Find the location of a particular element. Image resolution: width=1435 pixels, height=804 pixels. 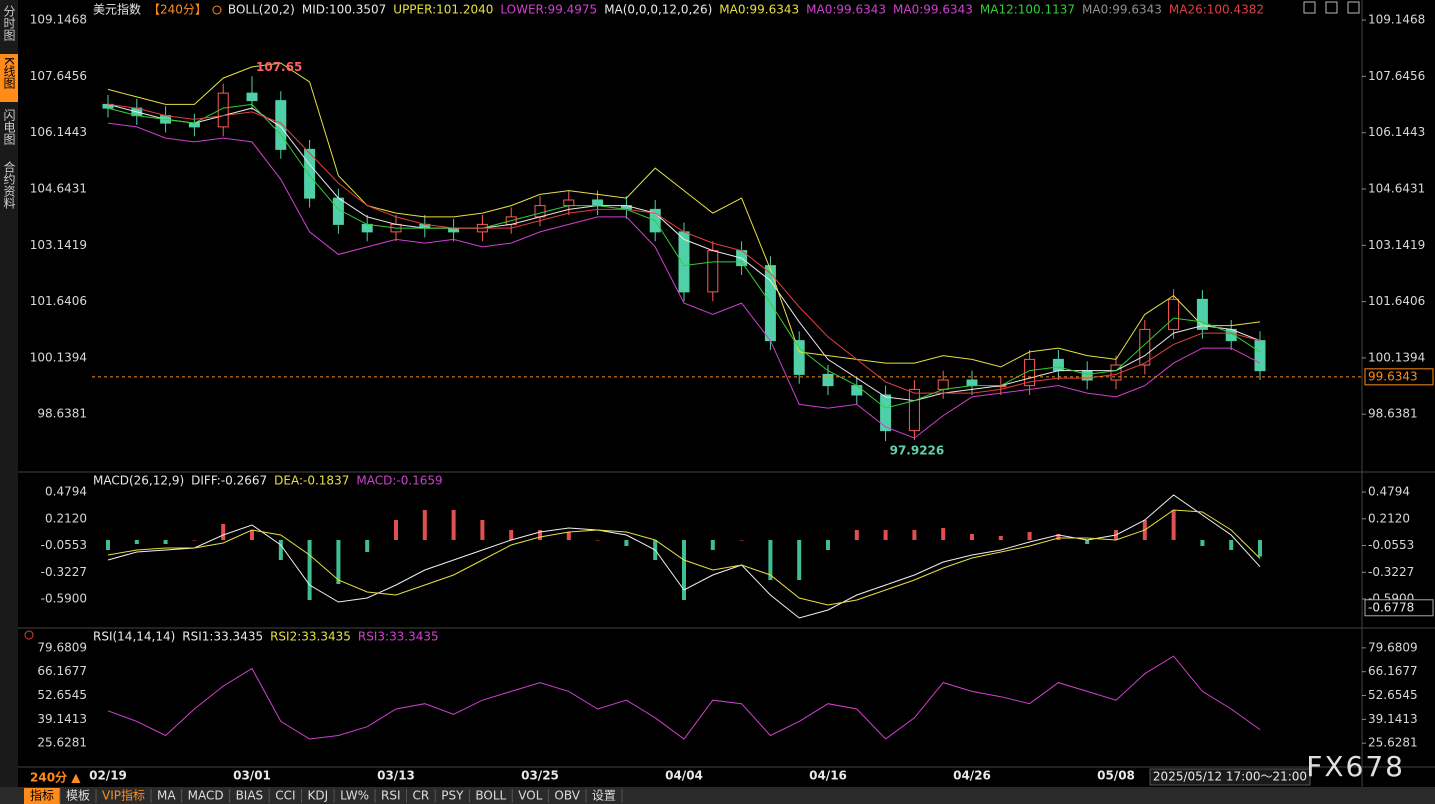

x-tick-label: 04/26 is located at coordinates (972, 776).